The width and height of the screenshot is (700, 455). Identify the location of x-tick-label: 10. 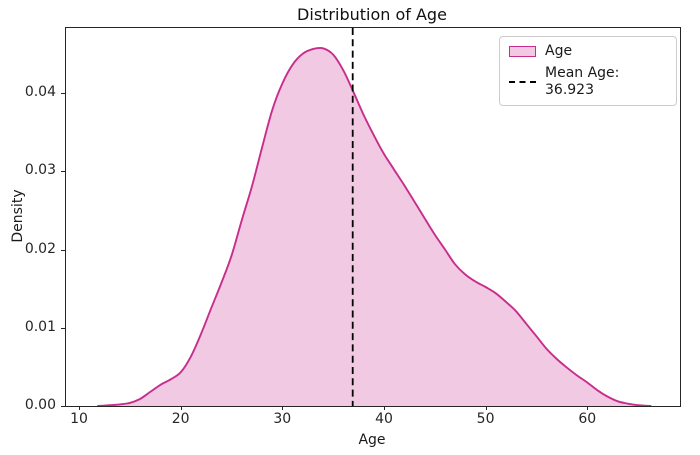
(79, 419).